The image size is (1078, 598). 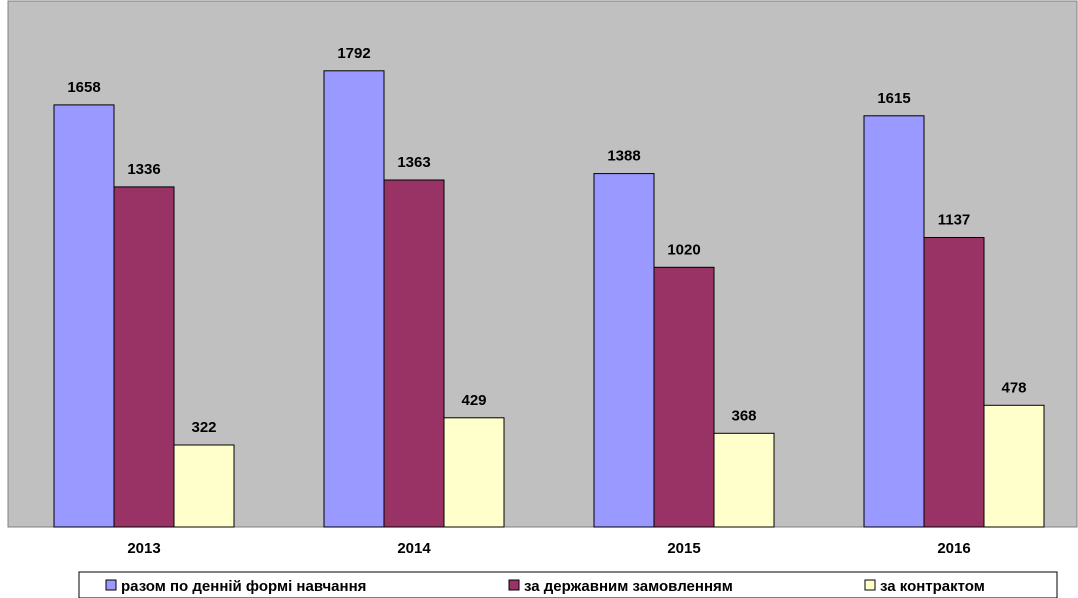 I want to click on value-label-2015-series-3: 368, so click(x=743, y=415).